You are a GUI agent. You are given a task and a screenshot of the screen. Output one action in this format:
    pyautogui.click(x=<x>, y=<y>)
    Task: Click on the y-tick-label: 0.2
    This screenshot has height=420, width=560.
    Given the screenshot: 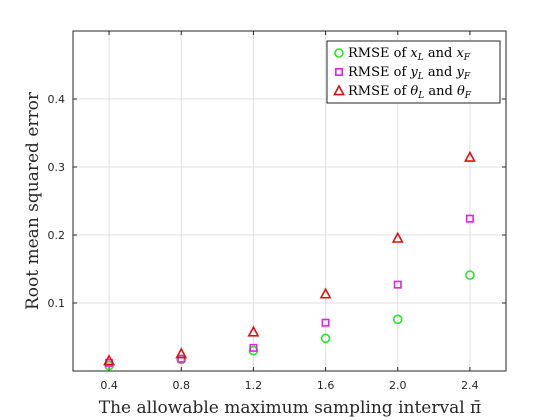 What is the action you would take?
    pyautogui.click(x=57, y=235)
    